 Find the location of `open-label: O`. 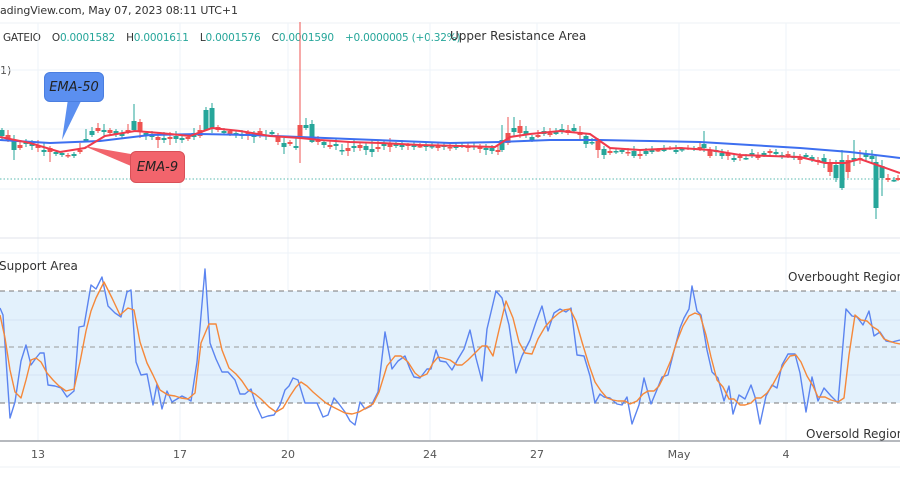

open-label: O is located at coordinates (55, 38).